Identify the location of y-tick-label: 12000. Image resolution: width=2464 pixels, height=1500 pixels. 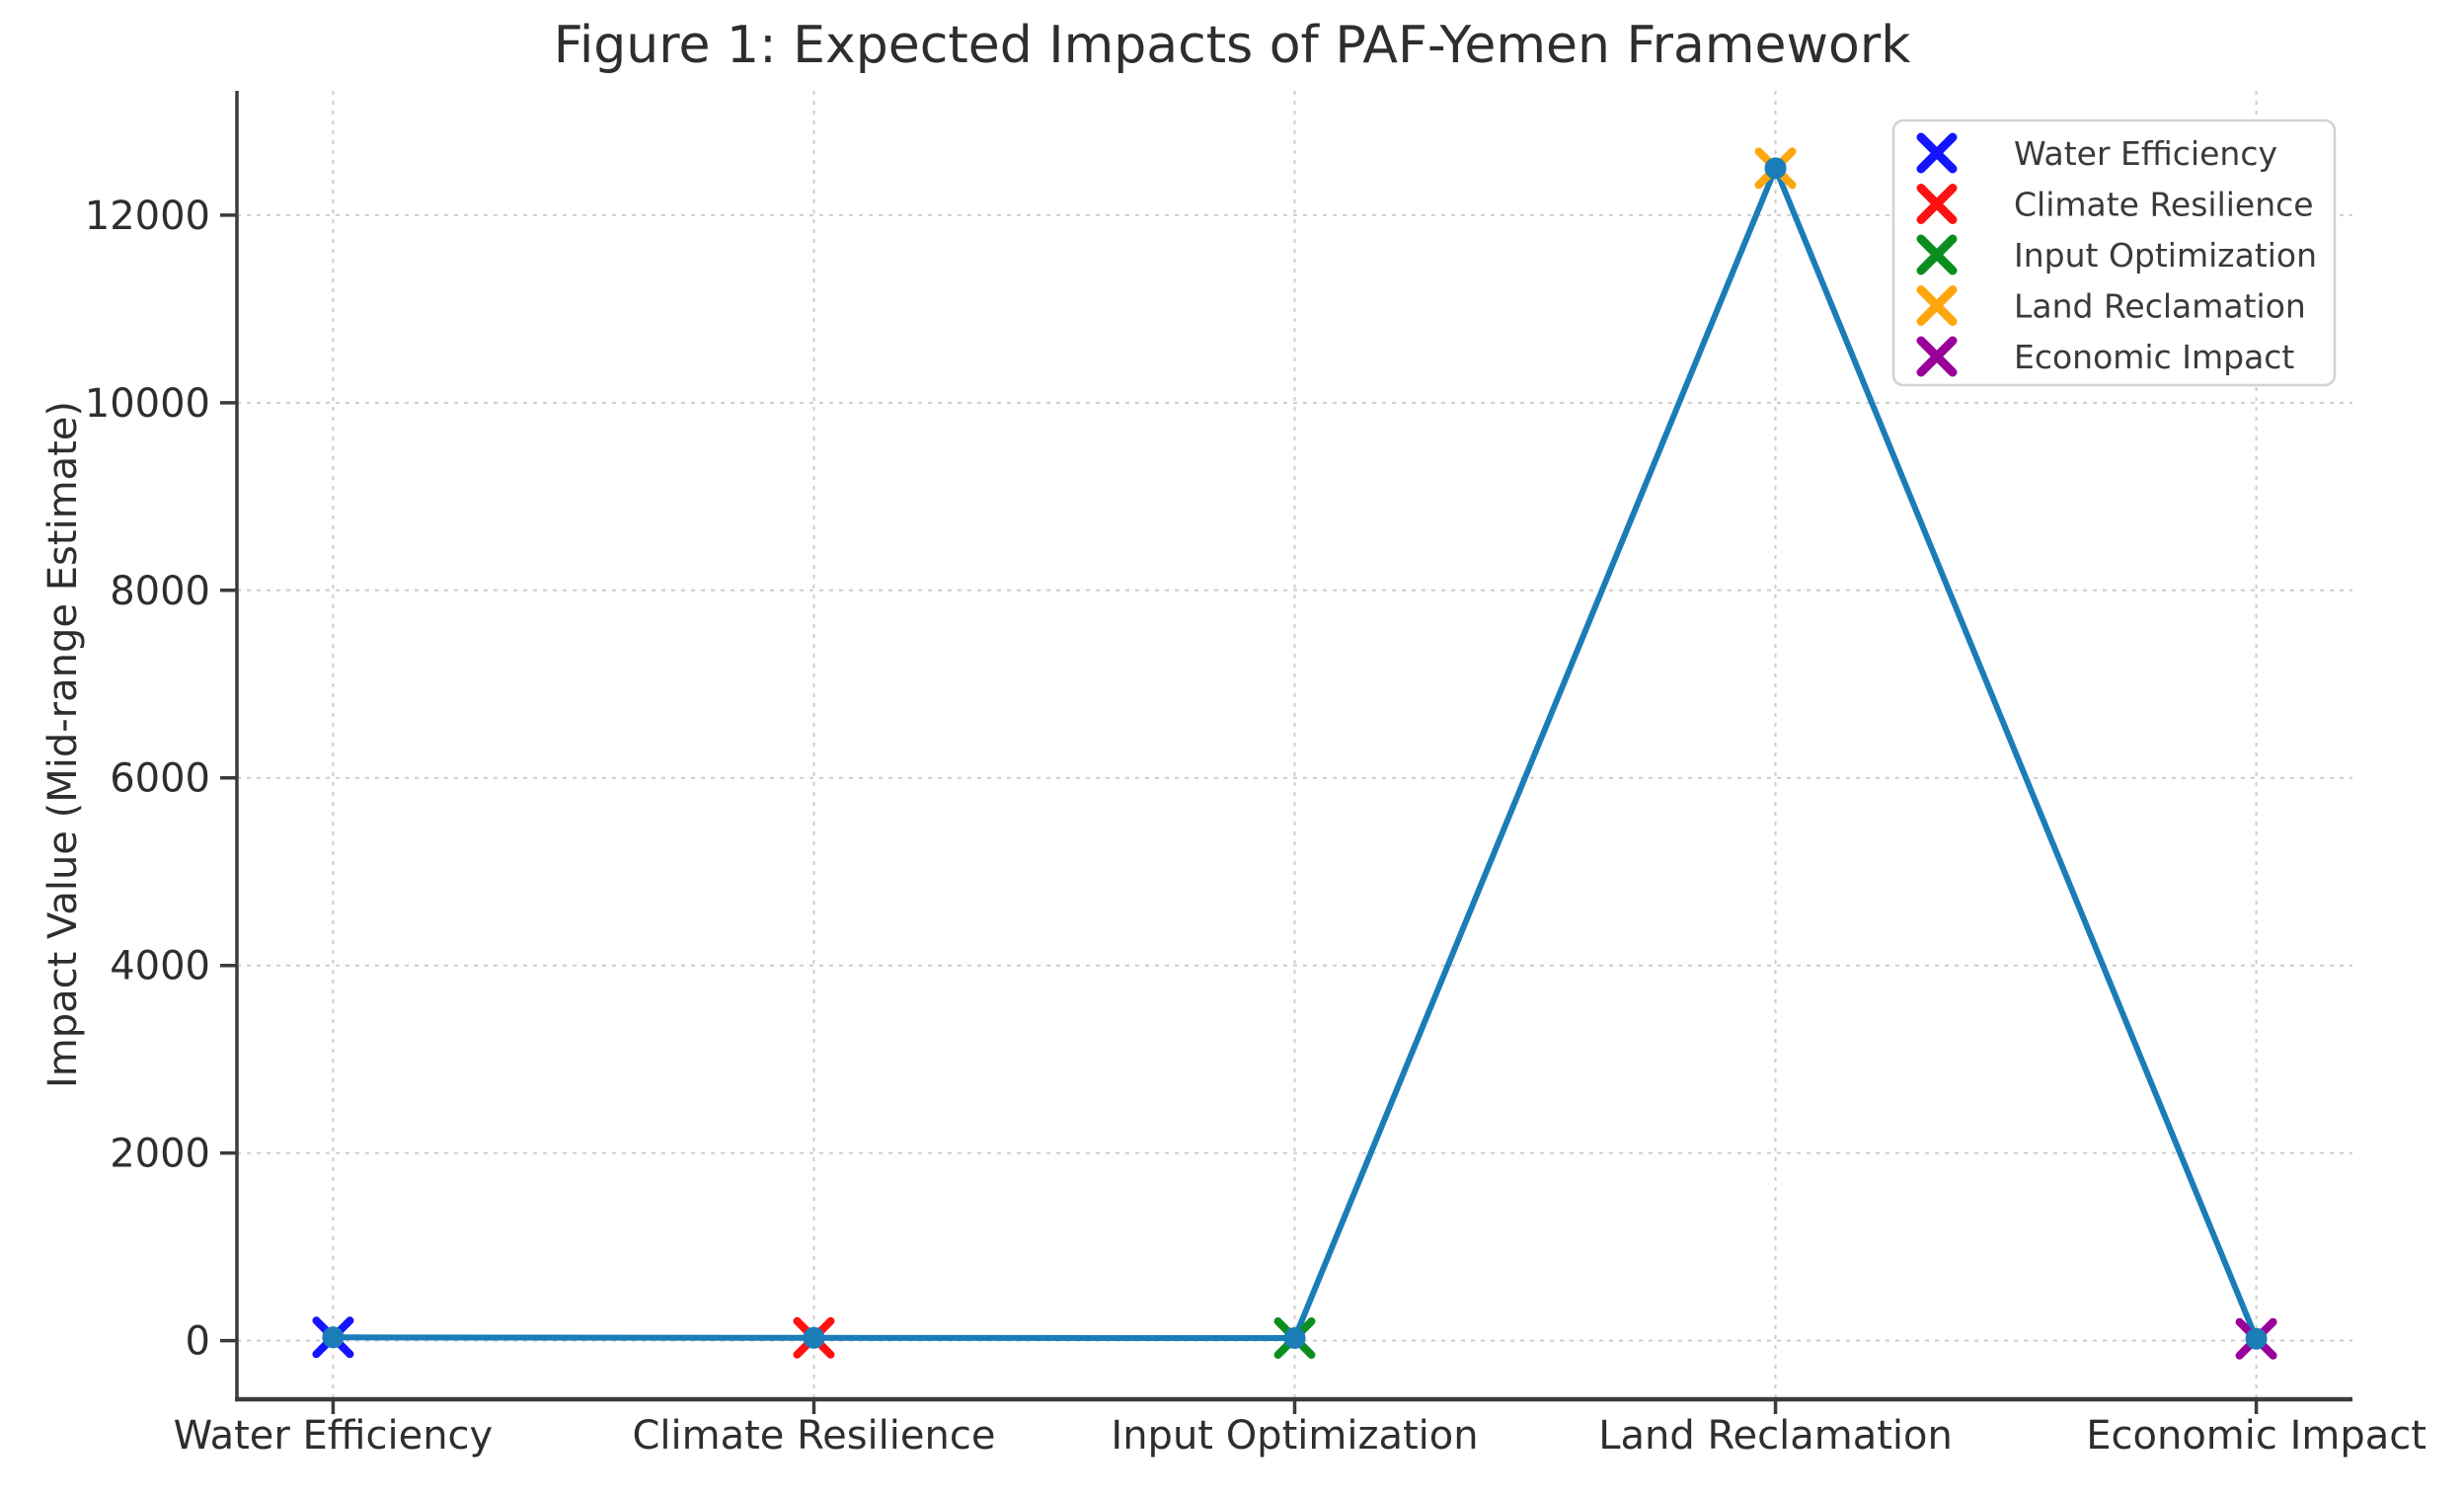
(147, 216).